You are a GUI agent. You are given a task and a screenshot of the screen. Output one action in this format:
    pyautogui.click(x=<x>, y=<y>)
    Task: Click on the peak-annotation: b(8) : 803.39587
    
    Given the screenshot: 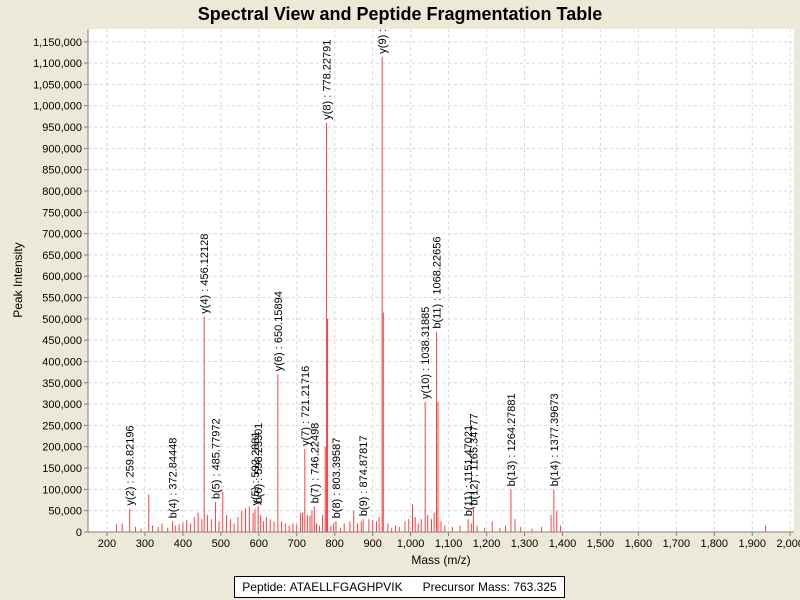 What is the action you would take?
    pyautogui.click(x=337, y=478)
    